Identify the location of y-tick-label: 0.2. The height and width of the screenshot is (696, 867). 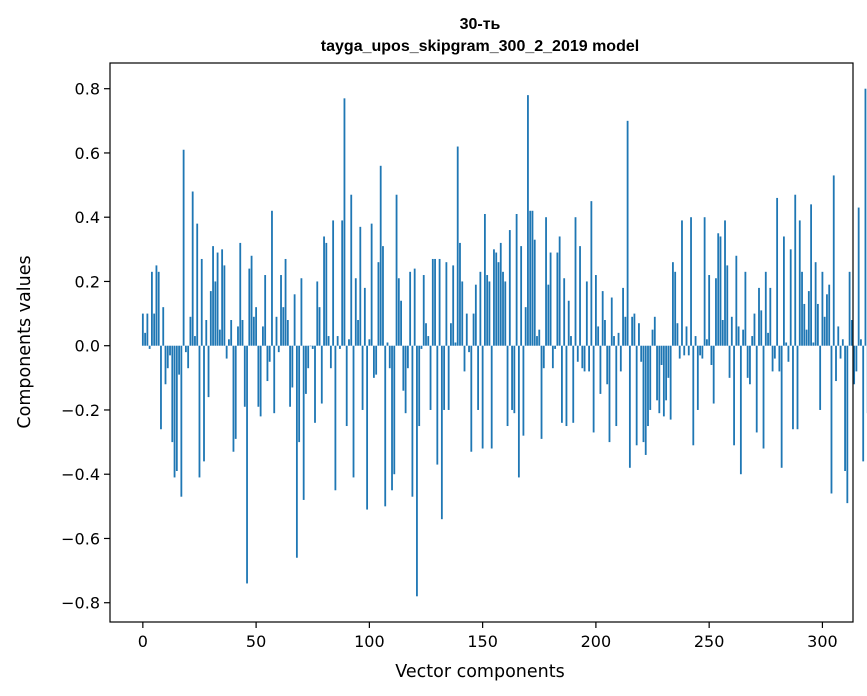
(87, 281).